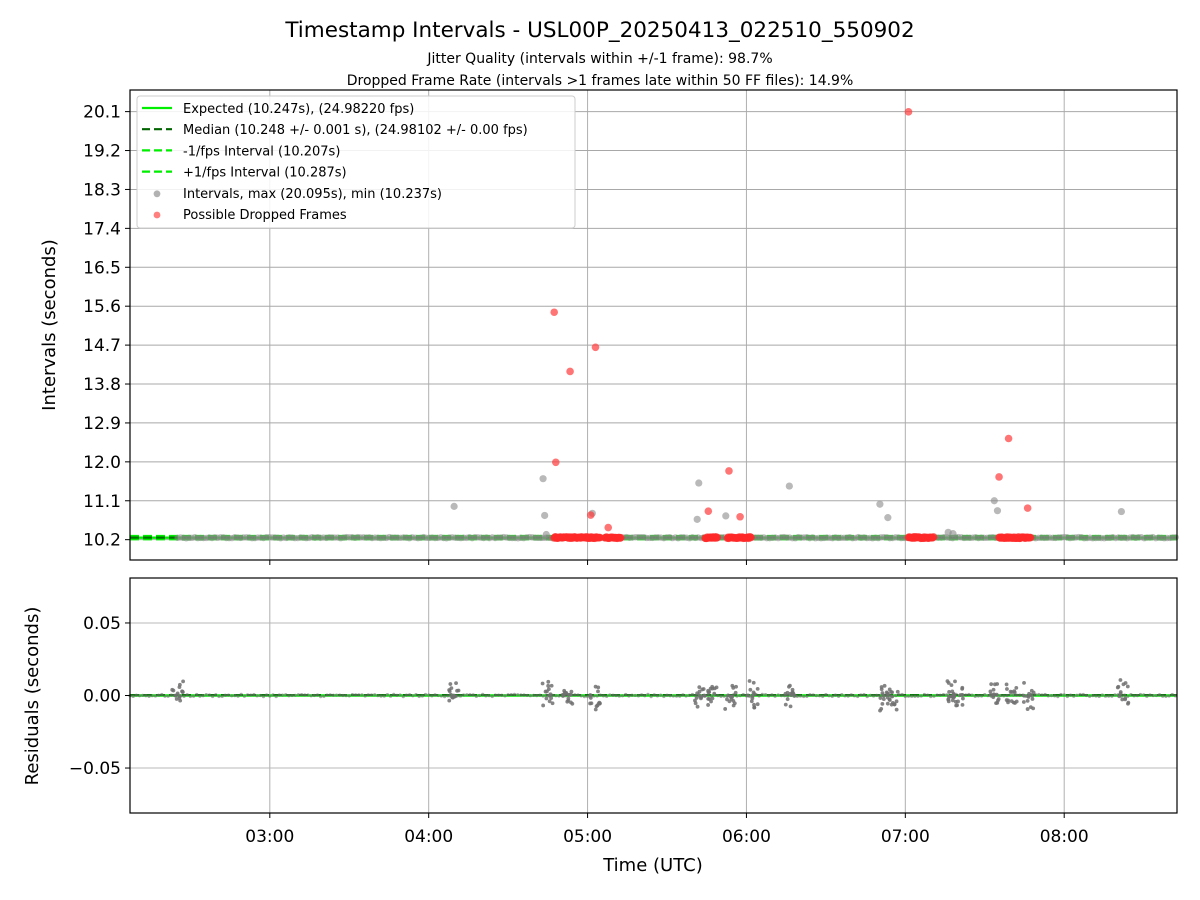  Describe the element at coordinates (587, 837) in the screenshot. I see `x-tick-label: 05:00` at that location.